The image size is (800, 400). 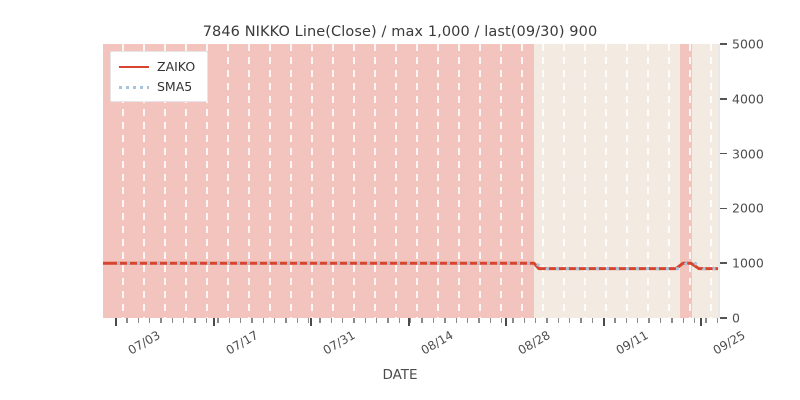 What do you see at coordinates (736, 318) in the screenshot?
I see `y-tick-label: 0` at bounding box center [736, 318].